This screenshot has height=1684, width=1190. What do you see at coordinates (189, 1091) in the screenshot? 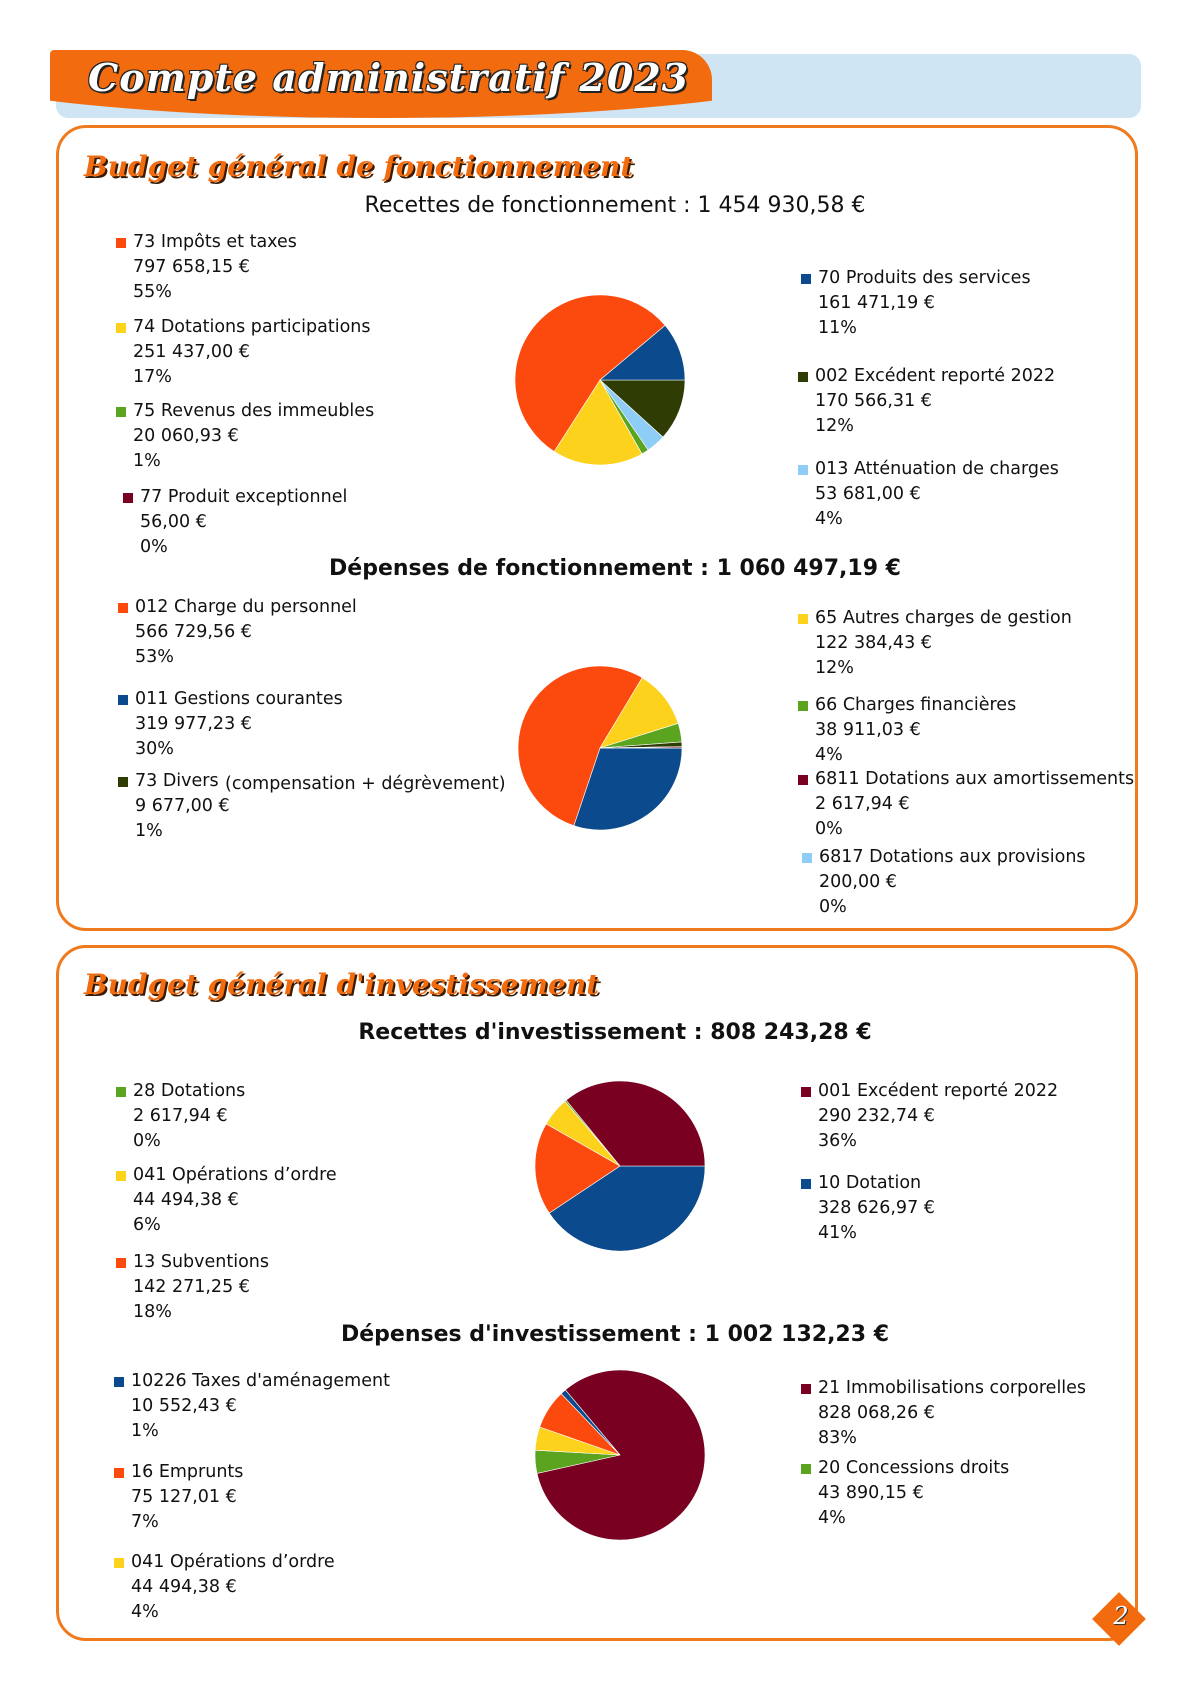
I see `legend-label: 28 Dotations` at bounding box center [189, 1091].